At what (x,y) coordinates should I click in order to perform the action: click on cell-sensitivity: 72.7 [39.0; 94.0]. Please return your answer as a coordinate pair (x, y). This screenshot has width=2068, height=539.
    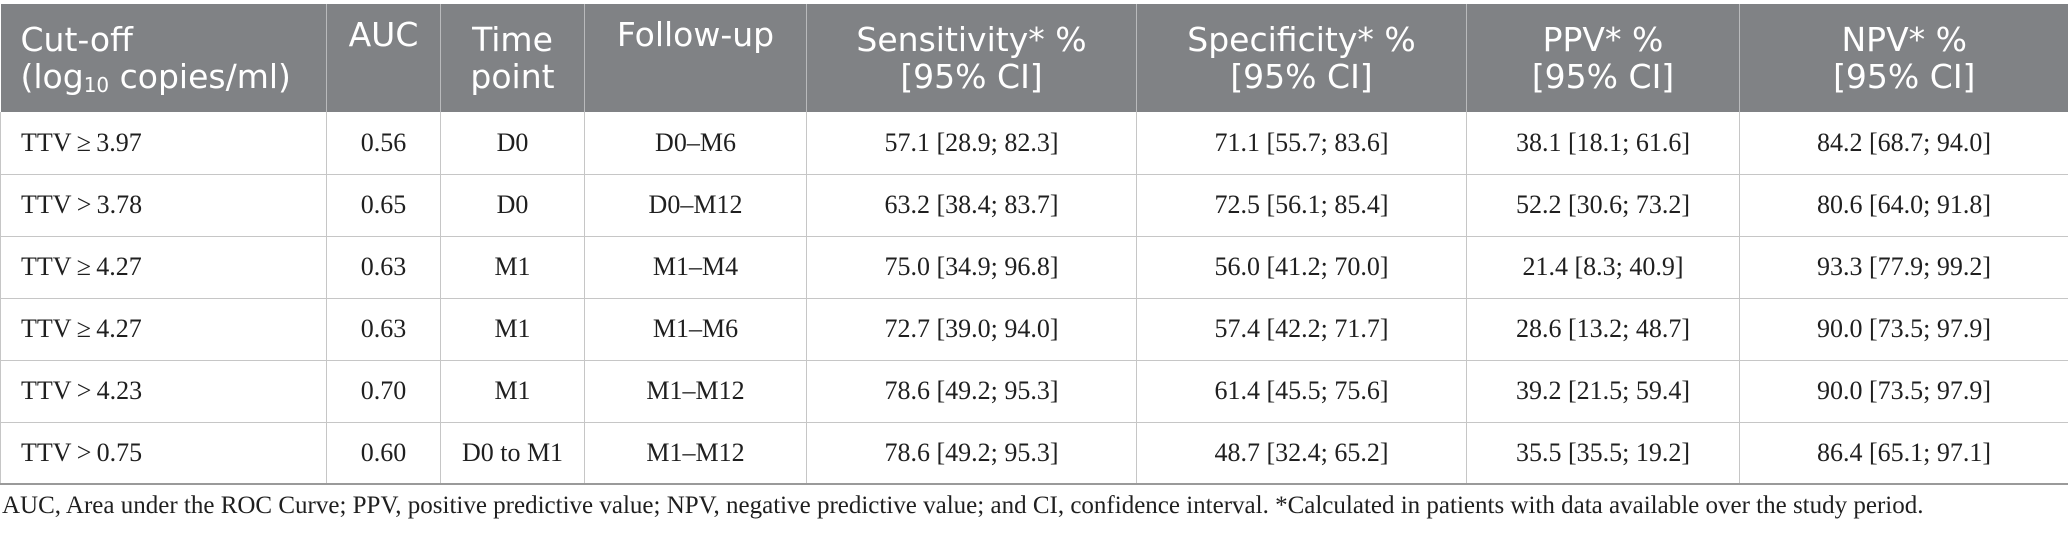
    Looking at the image, I should click on (971, 329).